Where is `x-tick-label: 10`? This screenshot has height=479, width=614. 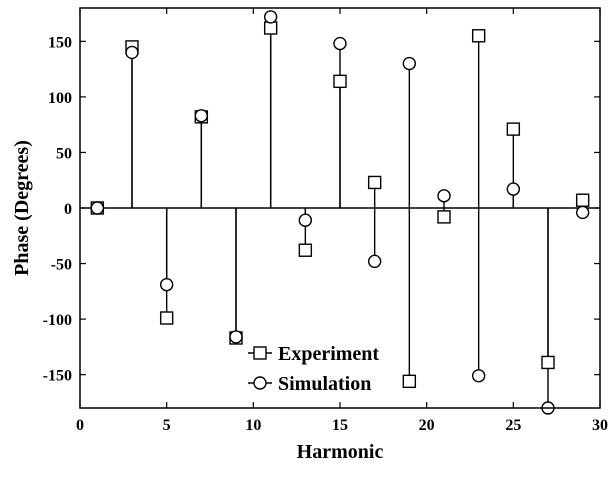 x-tick-label: 10 is located at coordinates (253, 425).